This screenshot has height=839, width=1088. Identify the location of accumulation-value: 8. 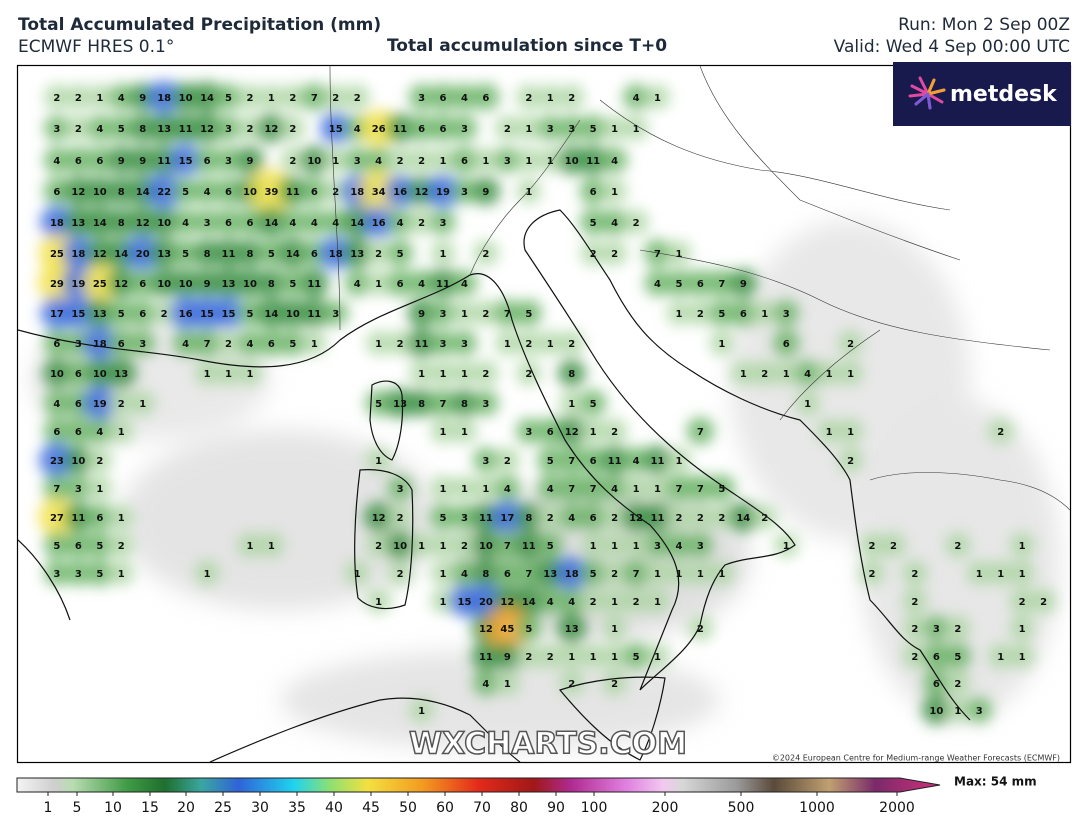
(528, 518).